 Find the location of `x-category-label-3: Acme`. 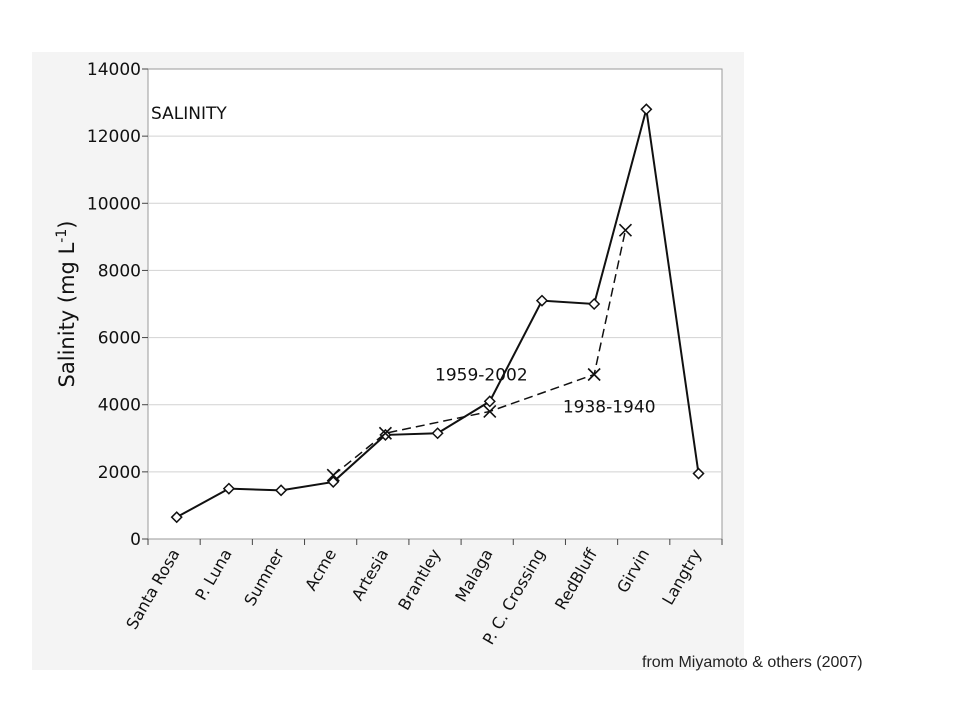

x-category-label-3: Acme is located at coordinates (320, 570).